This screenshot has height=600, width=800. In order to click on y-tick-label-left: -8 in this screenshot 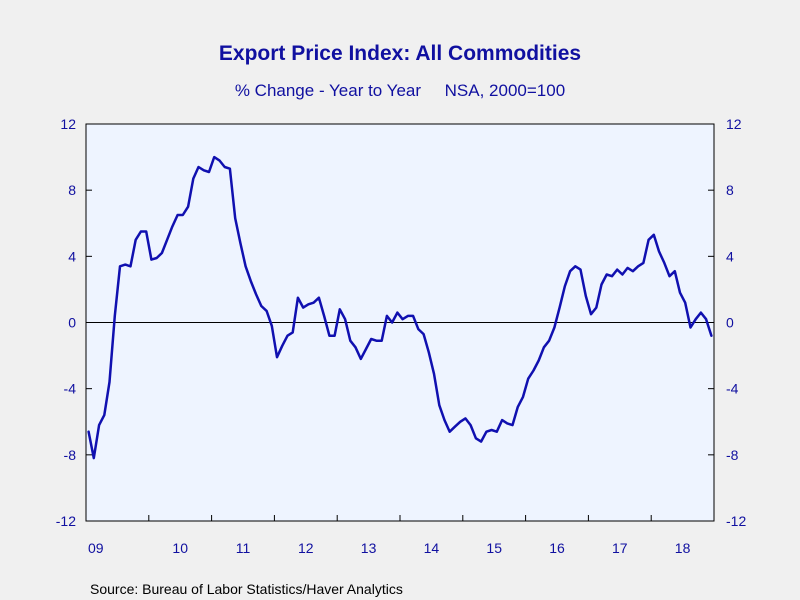, I will do `click(70, 455)`.